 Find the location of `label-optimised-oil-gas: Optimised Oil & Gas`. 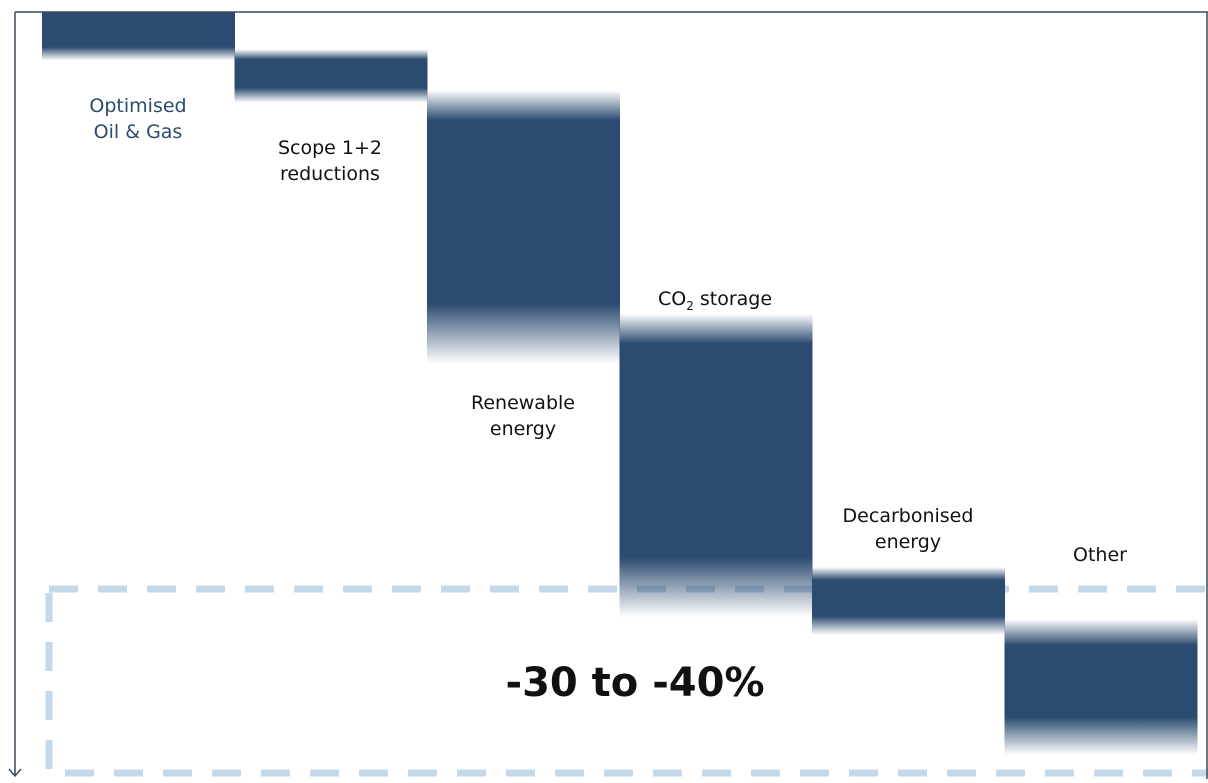

label-optimised-oil-gas: Optimised Oil & Gas is located at coordinates (138, 119).